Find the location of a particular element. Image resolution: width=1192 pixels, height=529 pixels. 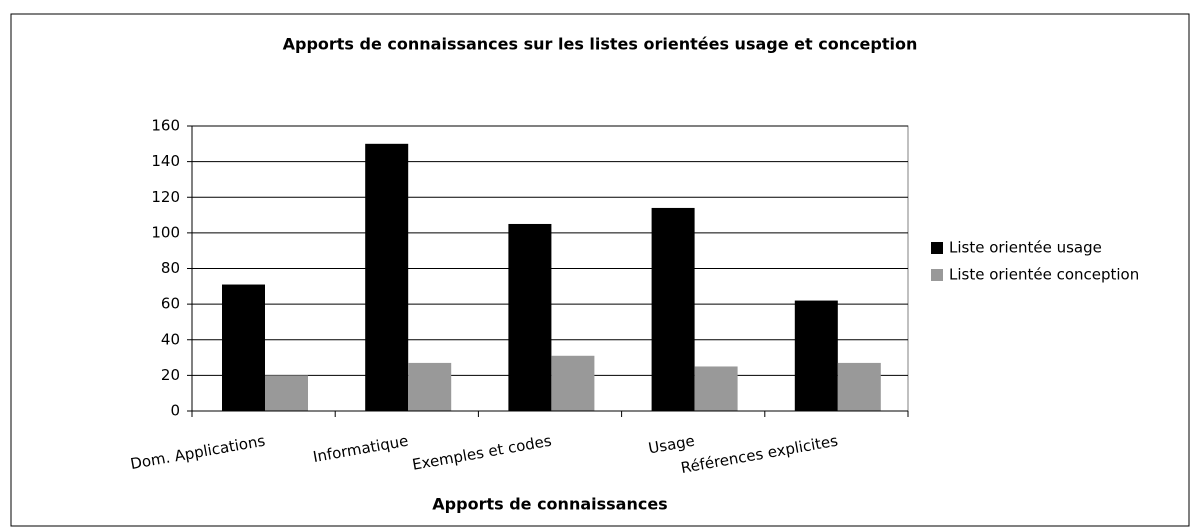

y-tick-label: 60 is located at coordinates (170, 304).